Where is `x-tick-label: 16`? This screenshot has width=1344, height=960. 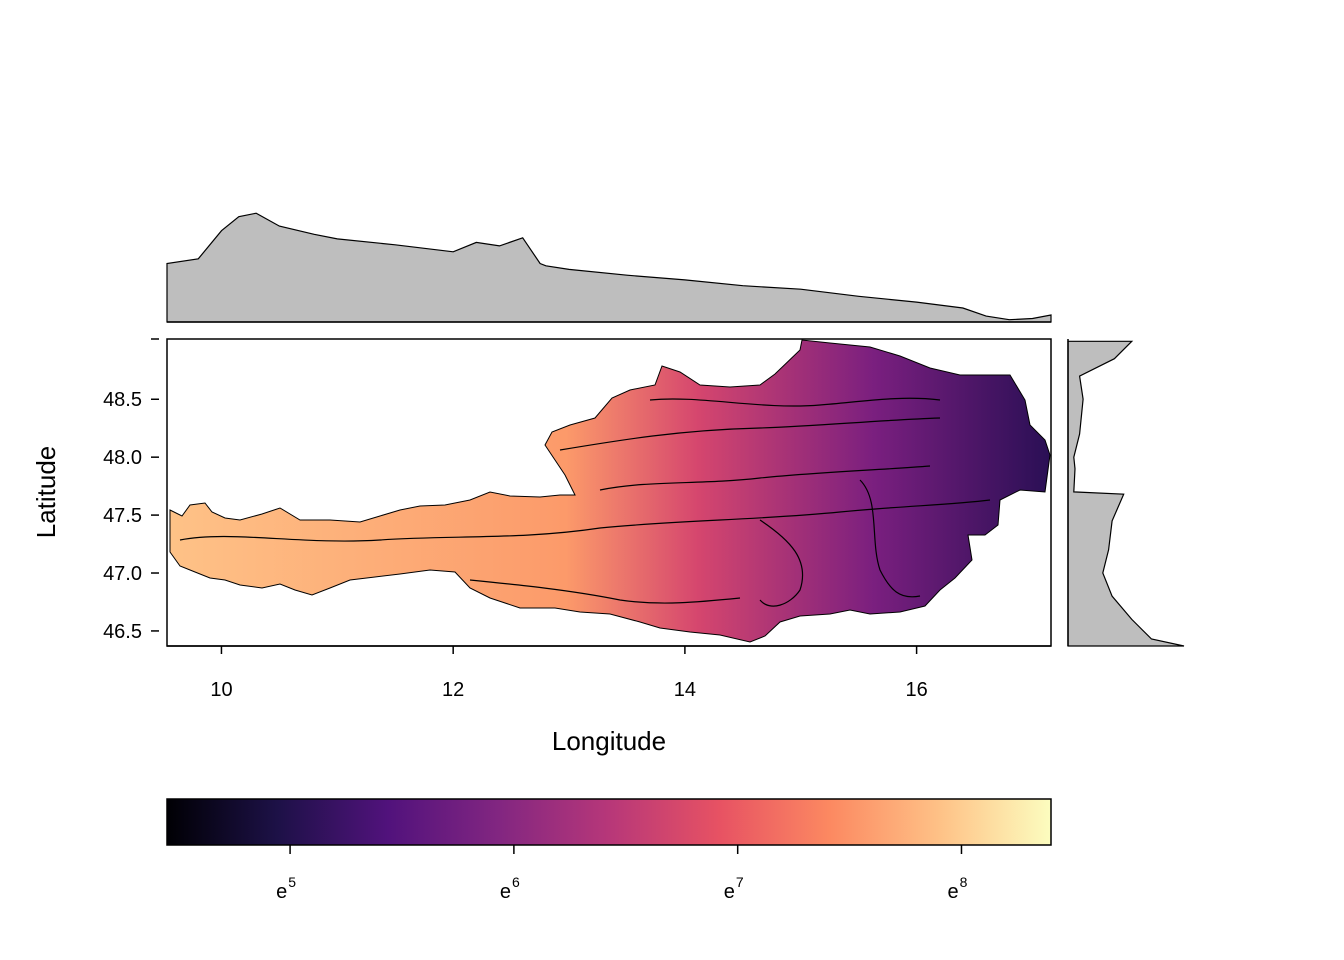
x-tick-label: 16 is located at coordinates (916, 690).